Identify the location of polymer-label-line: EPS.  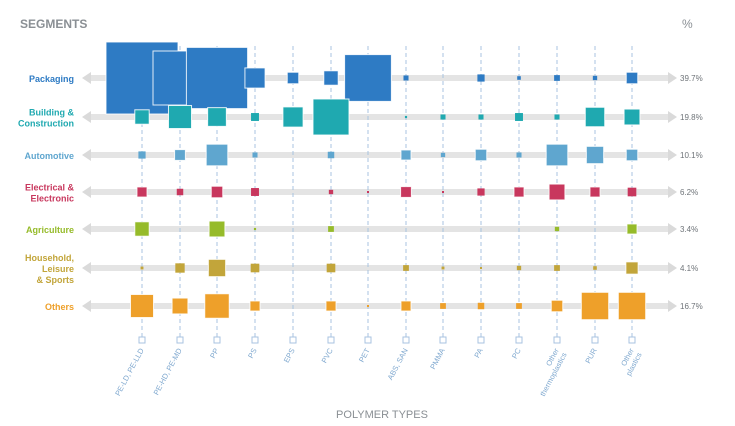
(289, 355).